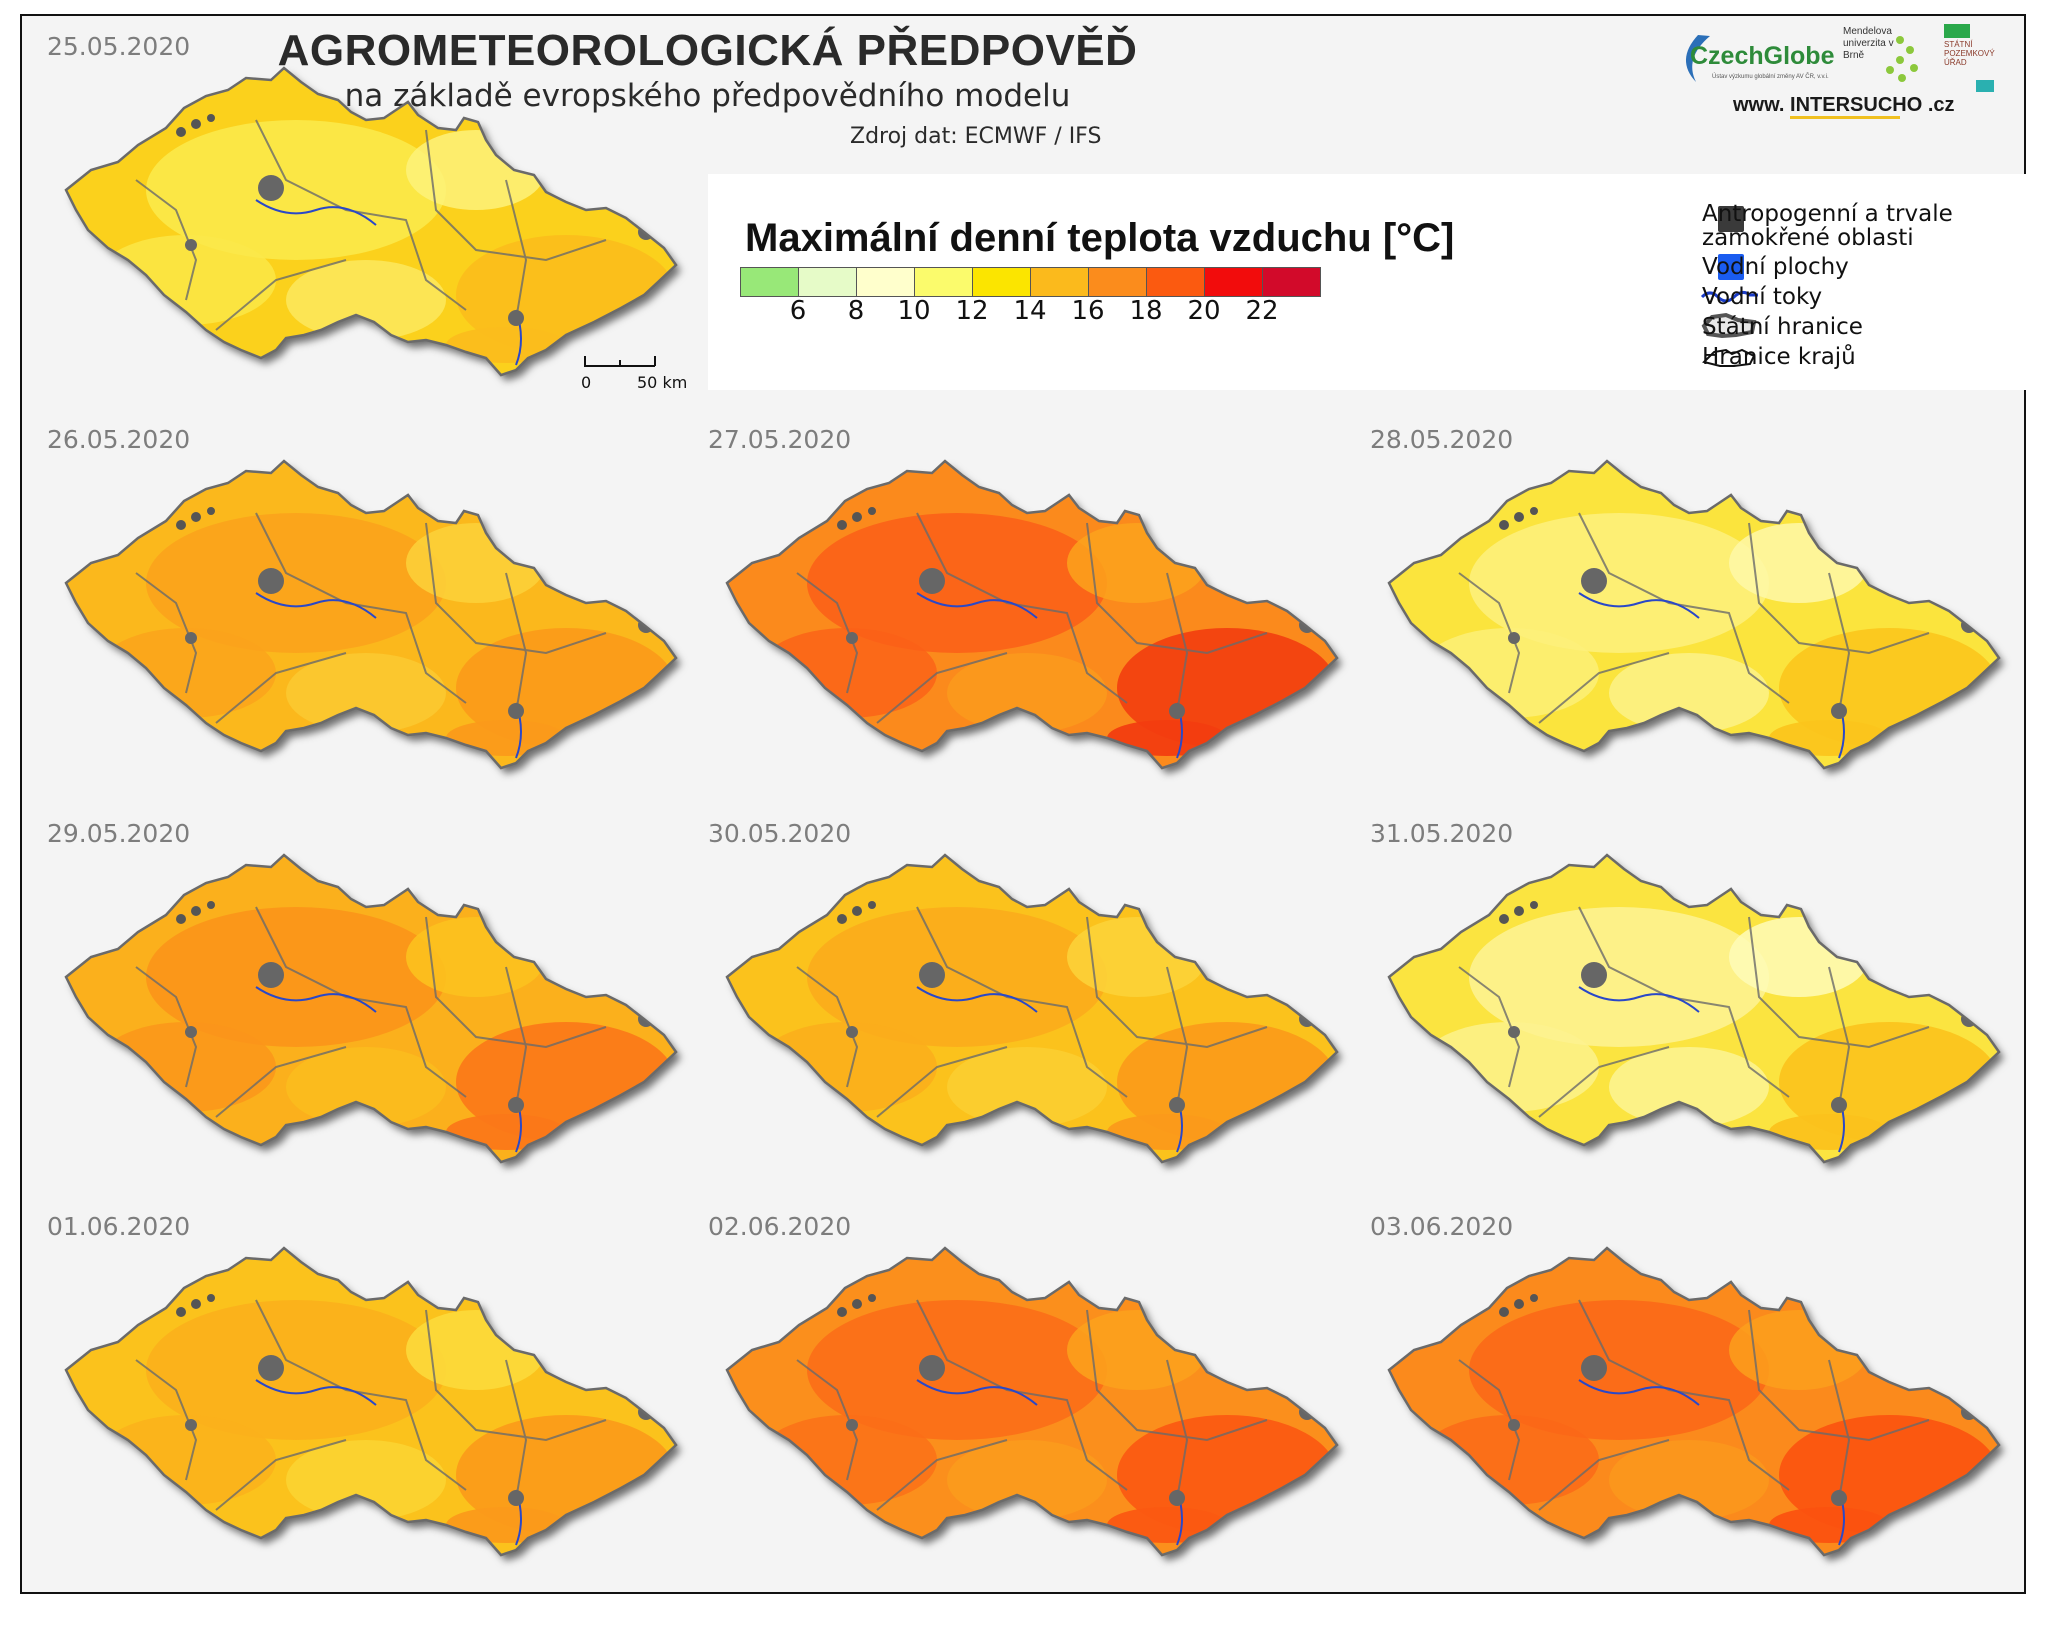  I want to click on color-scale-tick: 12, so click(972, 311).